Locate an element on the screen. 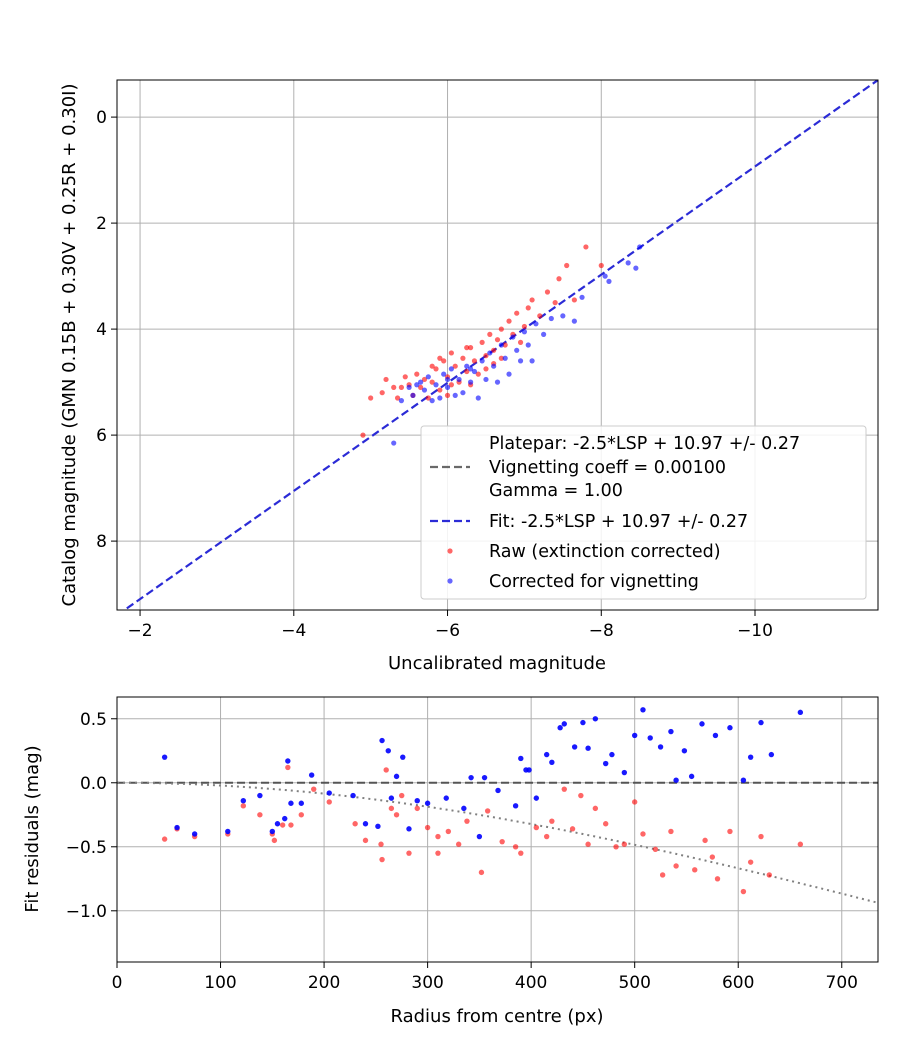 The height and width of the screenshot is (1050, 900). top-y-tick-label: 0 is located at coordinates (101, 118).